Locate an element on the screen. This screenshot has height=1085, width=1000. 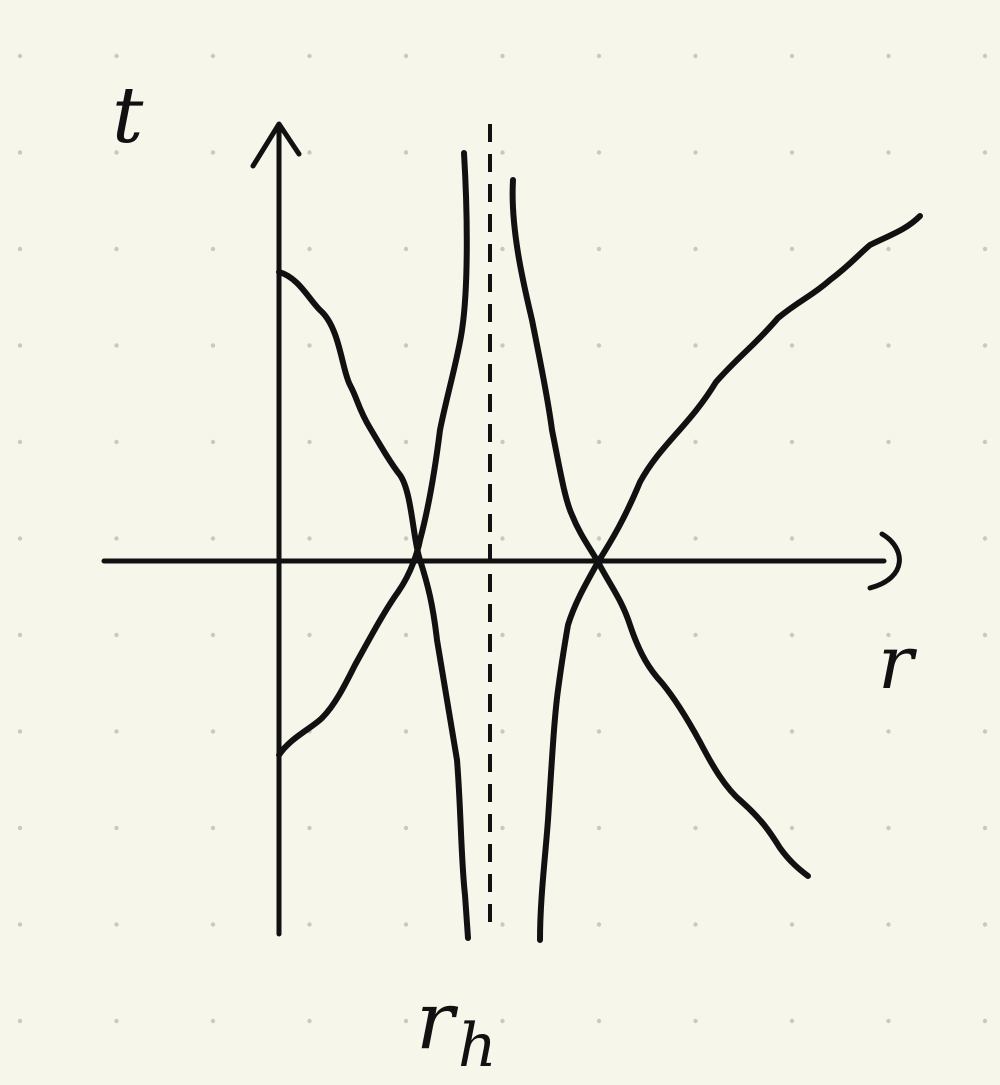
t-axis-arrowhead is located at coordinates (276, 145).